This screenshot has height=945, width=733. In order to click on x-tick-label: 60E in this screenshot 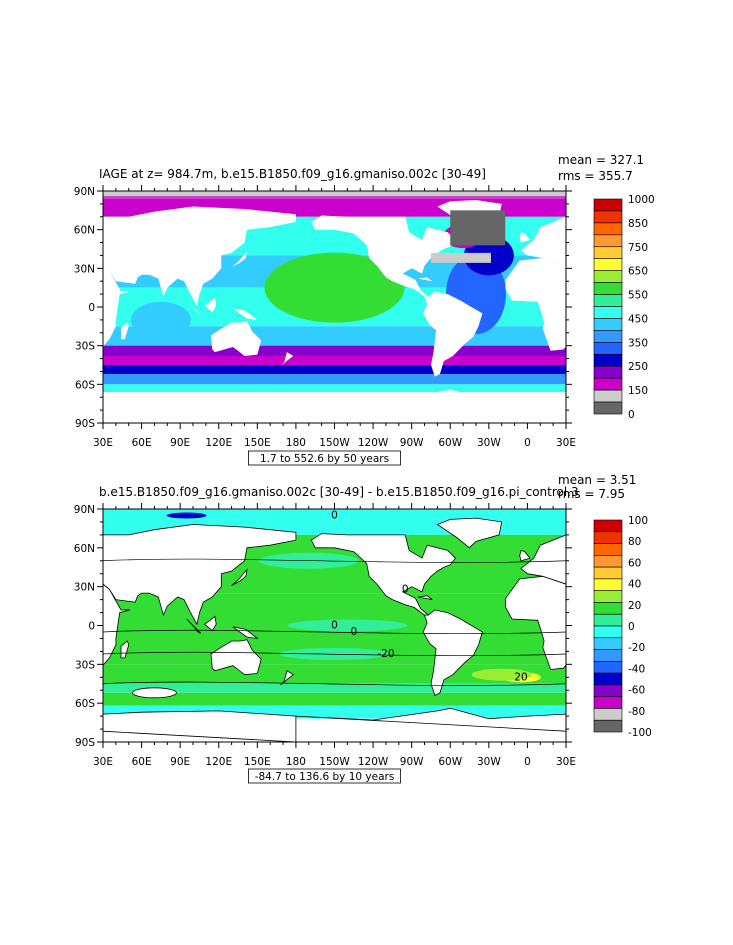, I will do `click(142, 443)`.